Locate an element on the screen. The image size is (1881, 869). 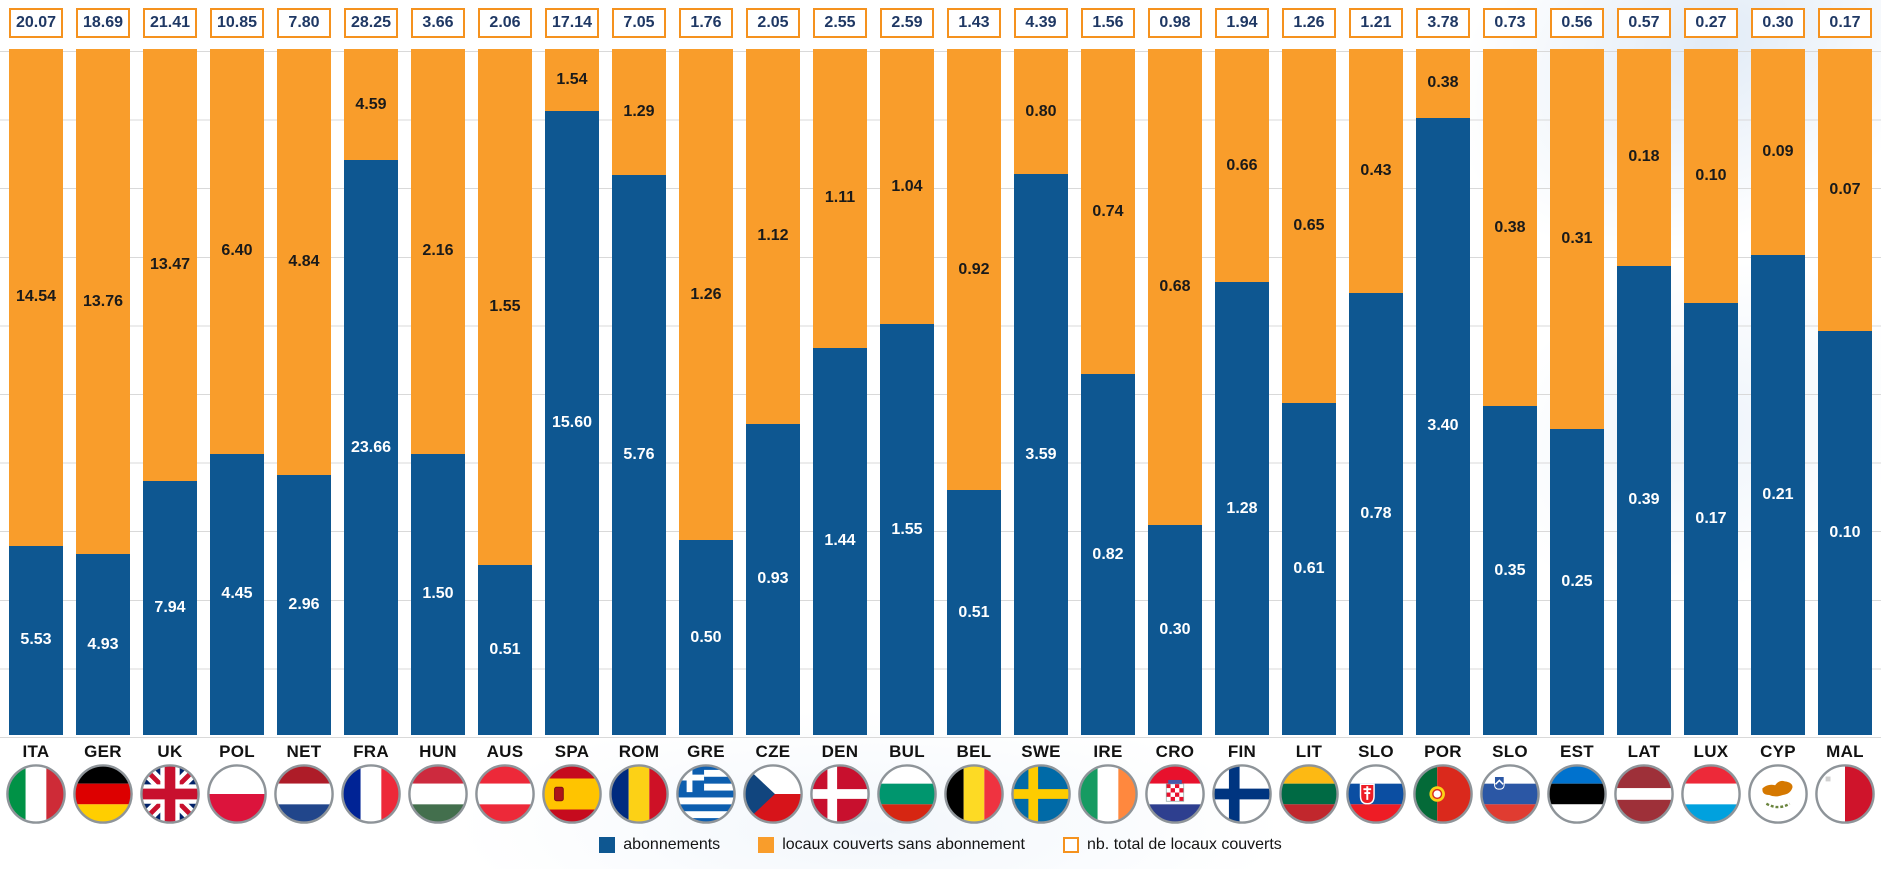
stacked-bar: 1.12 0.93 is located at coordinates (773, 392).